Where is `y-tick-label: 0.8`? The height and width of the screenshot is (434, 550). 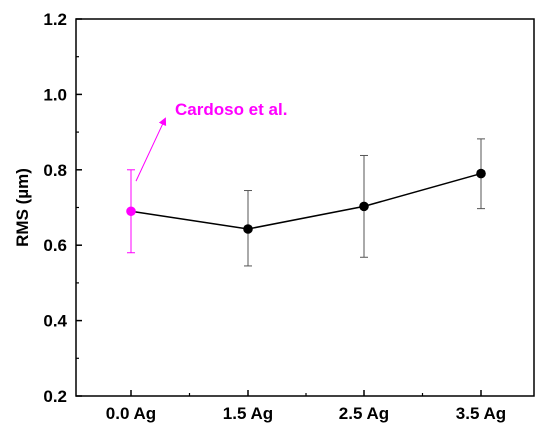 y-tick-label: 0.8 is located at coordinates (55, 170).